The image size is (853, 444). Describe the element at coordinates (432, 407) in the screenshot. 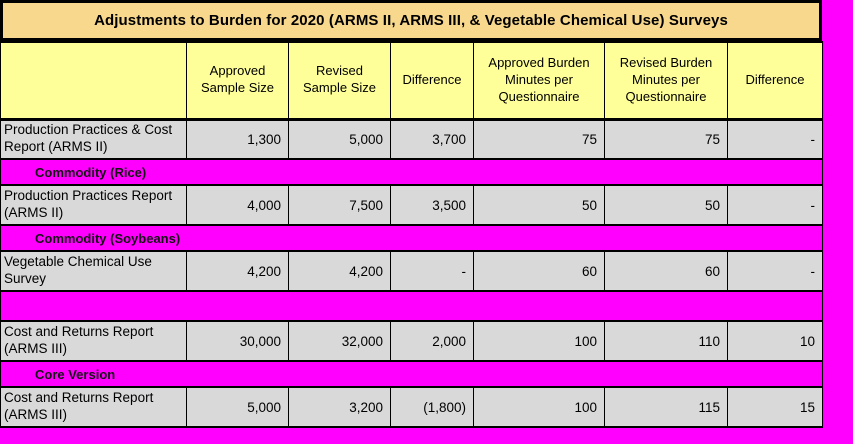

I see `value-cell: (1,800)` at that location.